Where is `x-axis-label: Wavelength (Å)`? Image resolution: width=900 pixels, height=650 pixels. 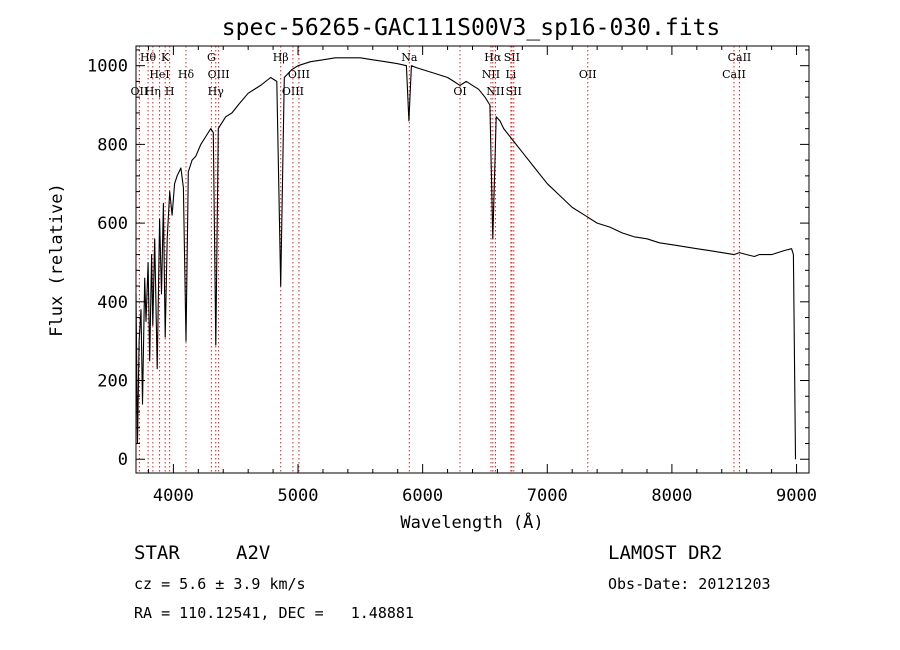 x-axis-label: Wavelength (Å) is located at coordinates (471, 522).